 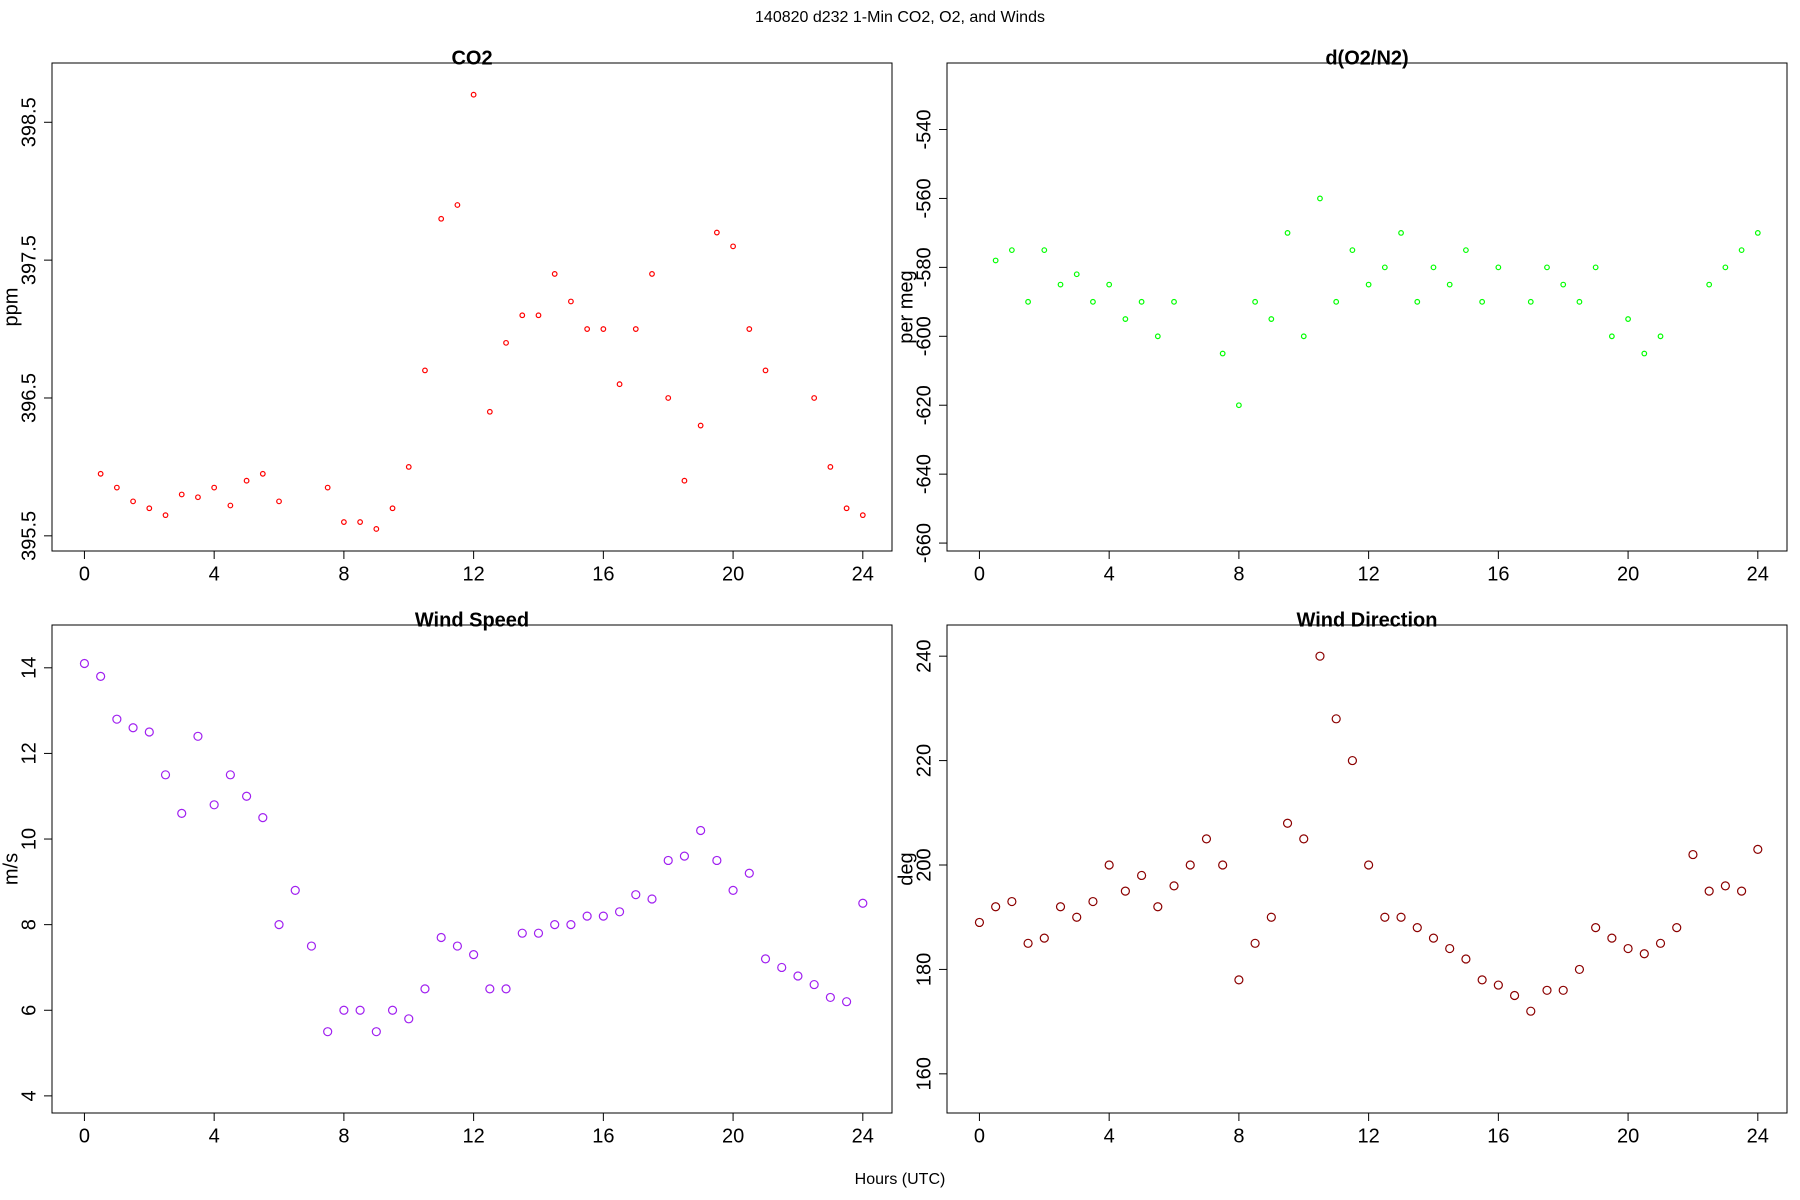 I want to click on y-tick-label: 8, so click(x=29, y=924).